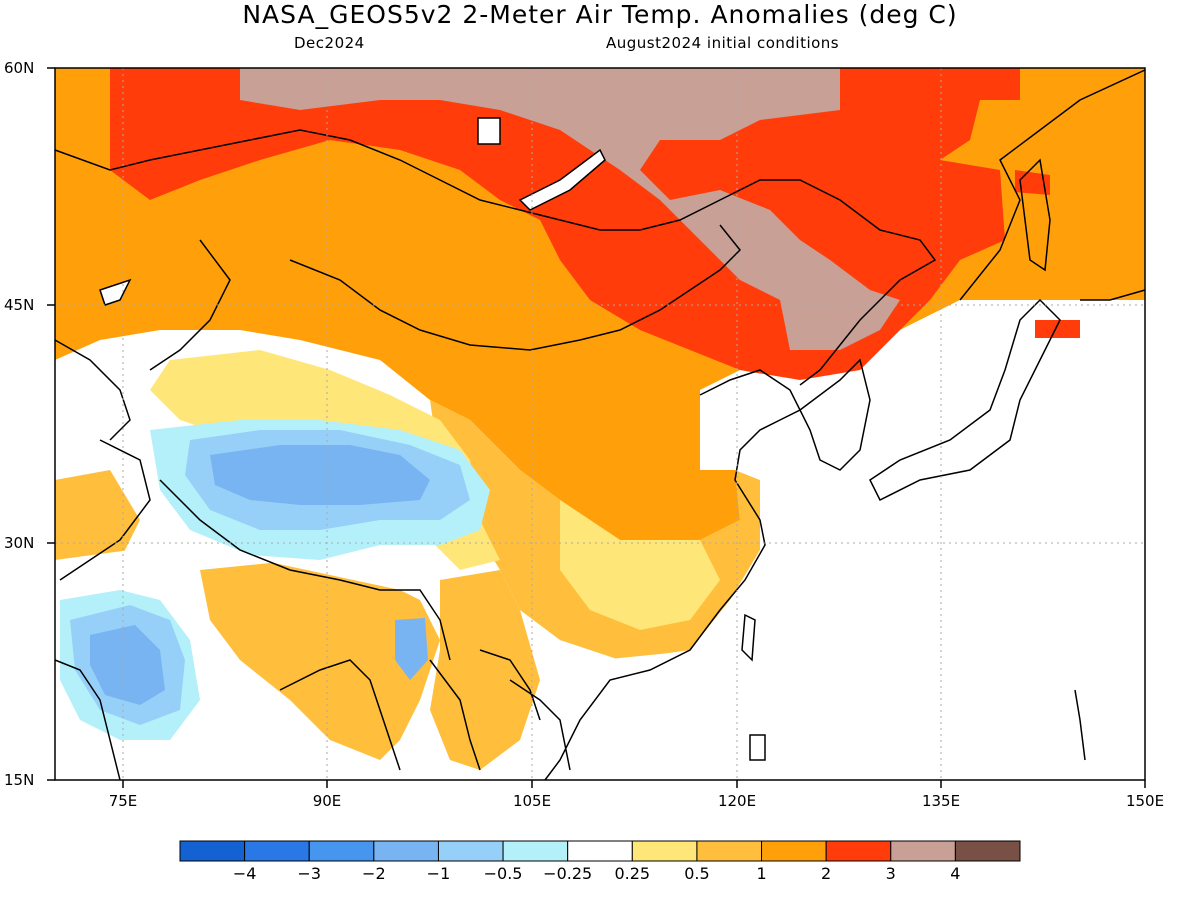 The image size is (1200, 900). Describe the element at coordinates (105, 510) in the screenshot. I see `border-india-pakistan` at that location.